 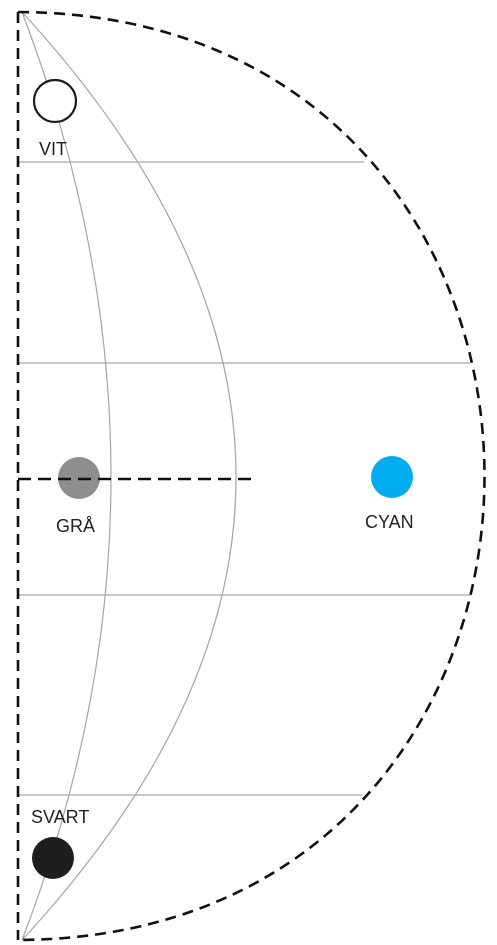 What do you see at coordinates (55, 101) in the screenshot?
I see `vit-point` at bounding box center [55, 101].